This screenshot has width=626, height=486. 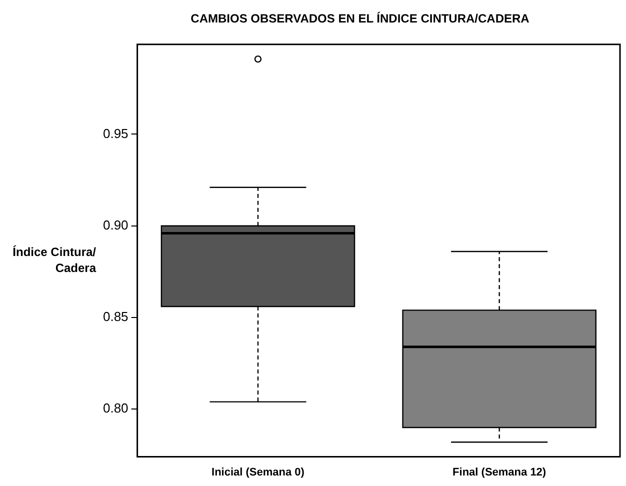 What do you see at coordinates (115, 224) in the screenshot?
I see `y-tick-label: 0.90` at bounding box center [115, 224].